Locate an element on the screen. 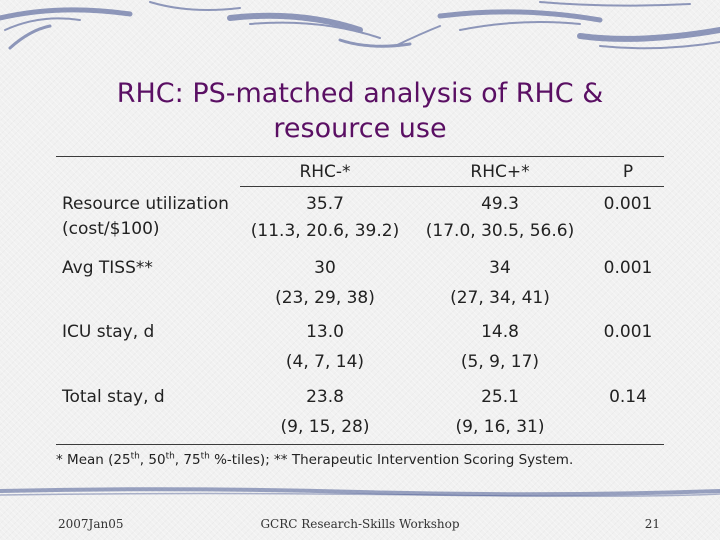 This screenshot has height=540, width=720. rhc-minus-percentiles: (4, 7, 14) is located at coordinates (325, 362).